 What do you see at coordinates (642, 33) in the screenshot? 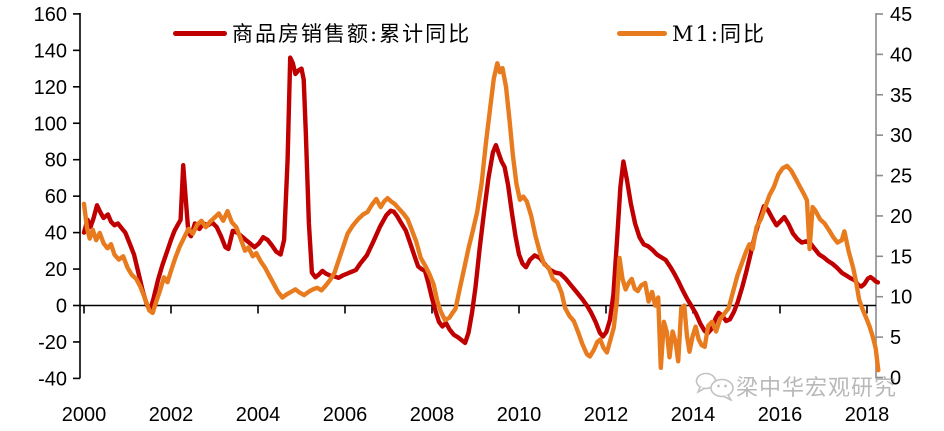
I see `orange-line-swatch` at bounding box center [642, 33].